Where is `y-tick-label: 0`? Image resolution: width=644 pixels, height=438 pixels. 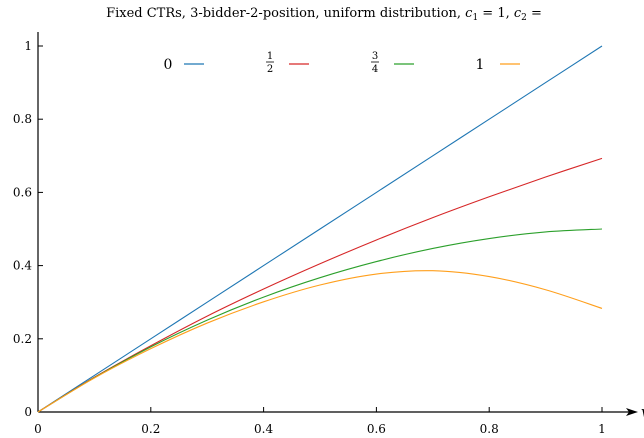 y-tick-label: 0 is located at coordinates (28, 412).